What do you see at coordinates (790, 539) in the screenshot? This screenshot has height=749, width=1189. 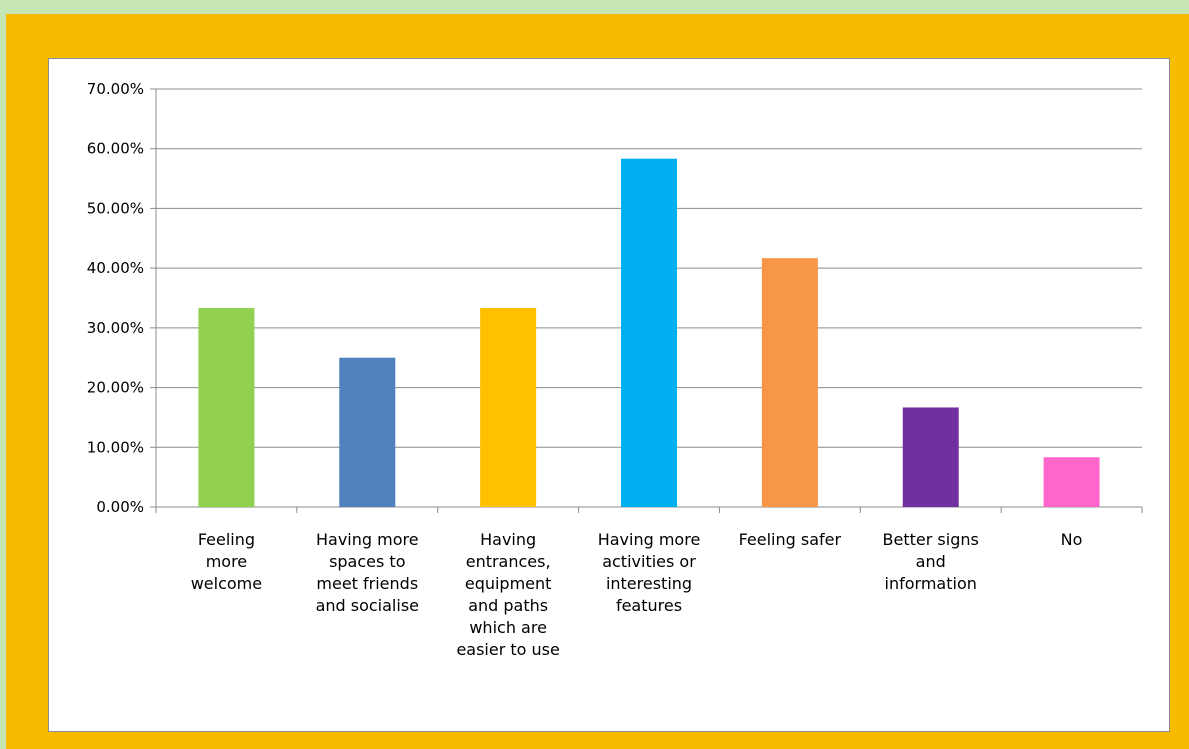 I see `x-category-label: Feeling safer` at bounding box center [790, 539].